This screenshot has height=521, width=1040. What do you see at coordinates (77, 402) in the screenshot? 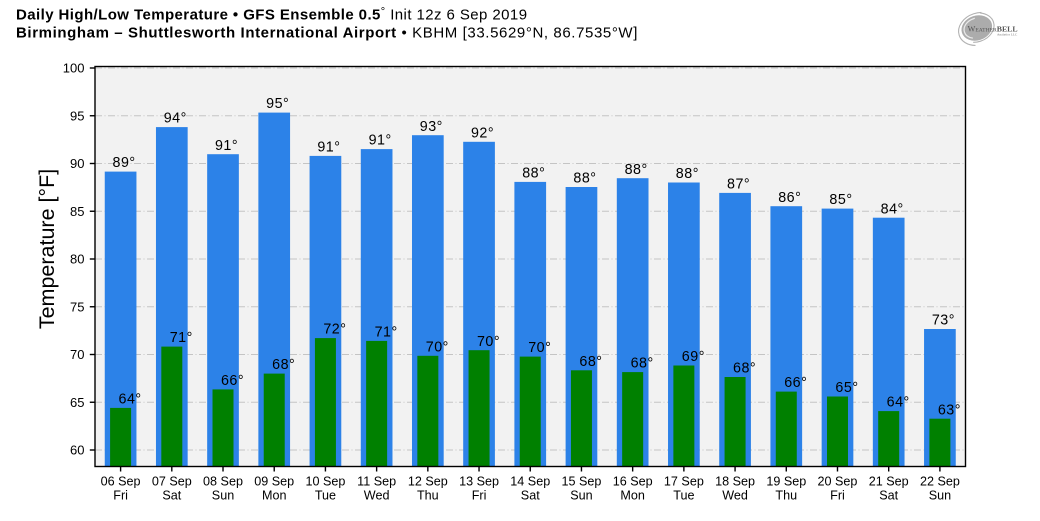
I see `svg-text: 65` at bounding box center [77, 402].